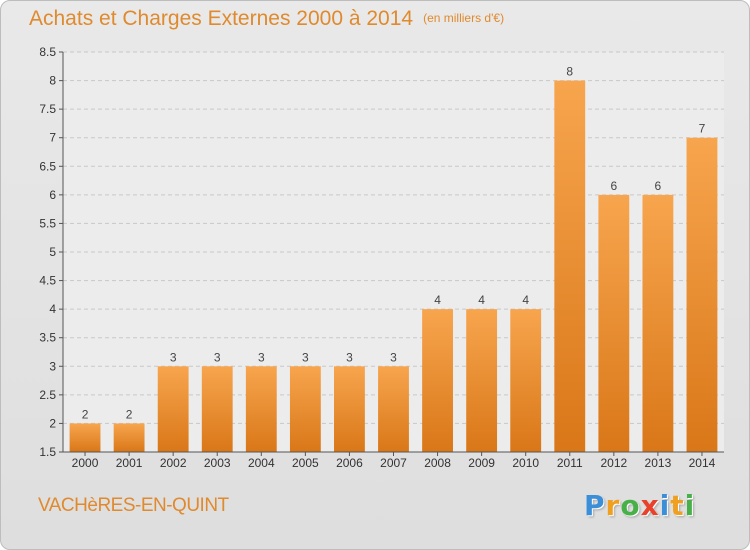 The image size is (750, 550). Describe the element at coordinates (658, 463) in the screenshot. I see `x-tick-label-2013: 2013` at that location.